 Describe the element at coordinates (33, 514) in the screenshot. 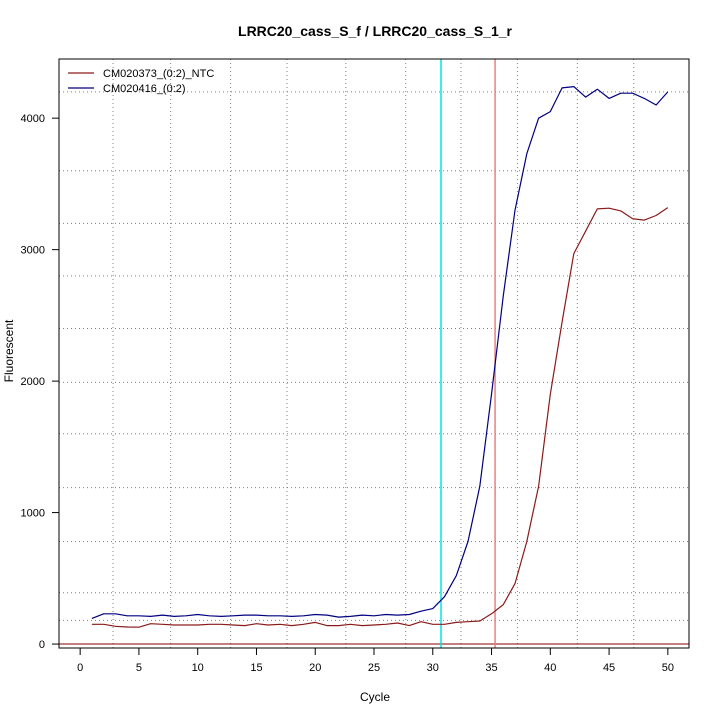

I see `y-tick-label: 1000` at that location.